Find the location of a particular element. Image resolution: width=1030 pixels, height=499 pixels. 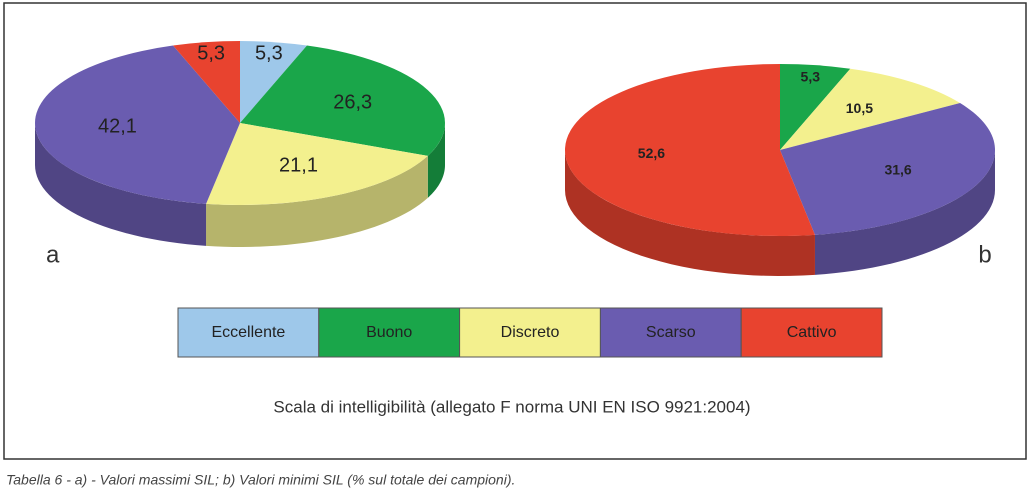

legend-label: Scarso is located at coordinates (671, 332).